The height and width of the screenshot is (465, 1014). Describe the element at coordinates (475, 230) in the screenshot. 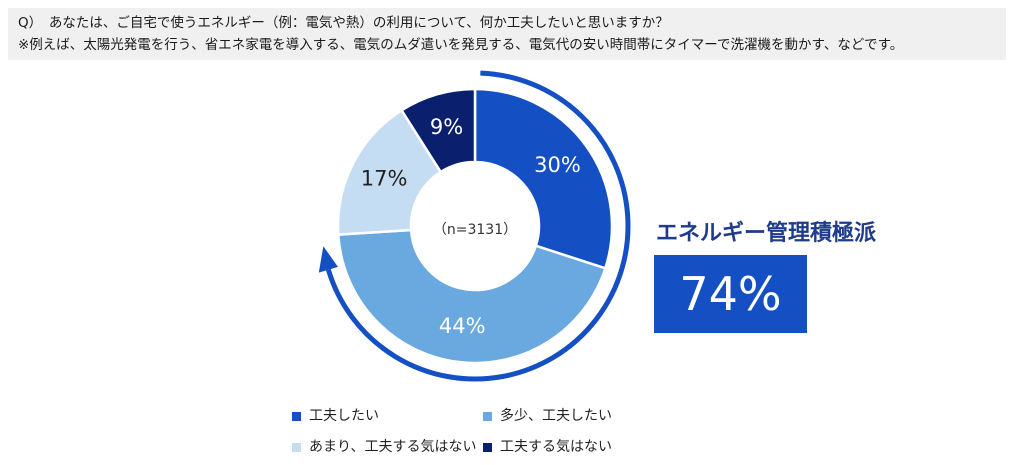

I see `center-label: （n=3131）` at that location.